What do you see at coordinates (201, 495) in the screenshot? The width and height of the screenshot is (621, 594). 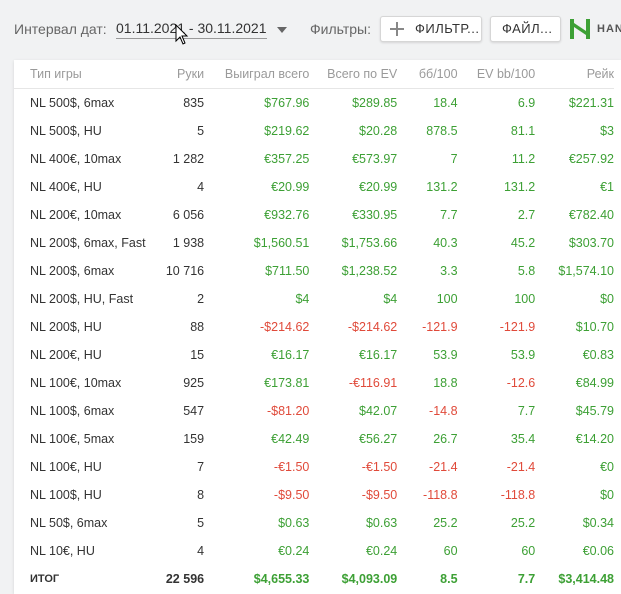 I see `cell-hands: 8` at bounding box center [201, 495].